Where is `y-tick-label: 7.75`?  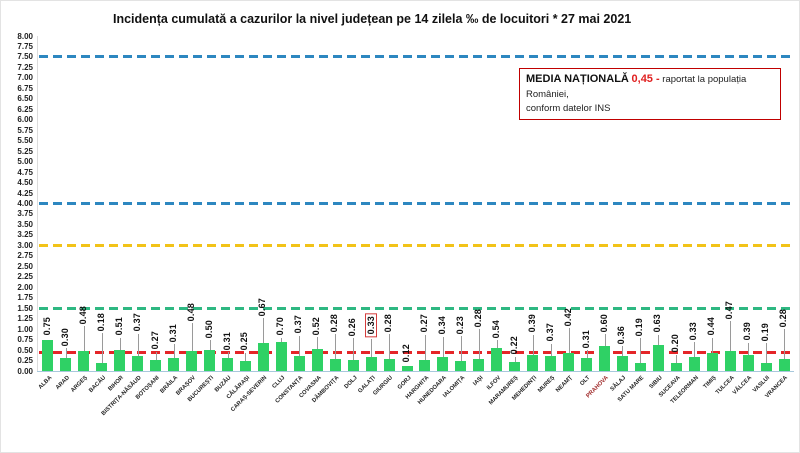 y-tick-label: 7.75 is located at coordinates (25, 46).